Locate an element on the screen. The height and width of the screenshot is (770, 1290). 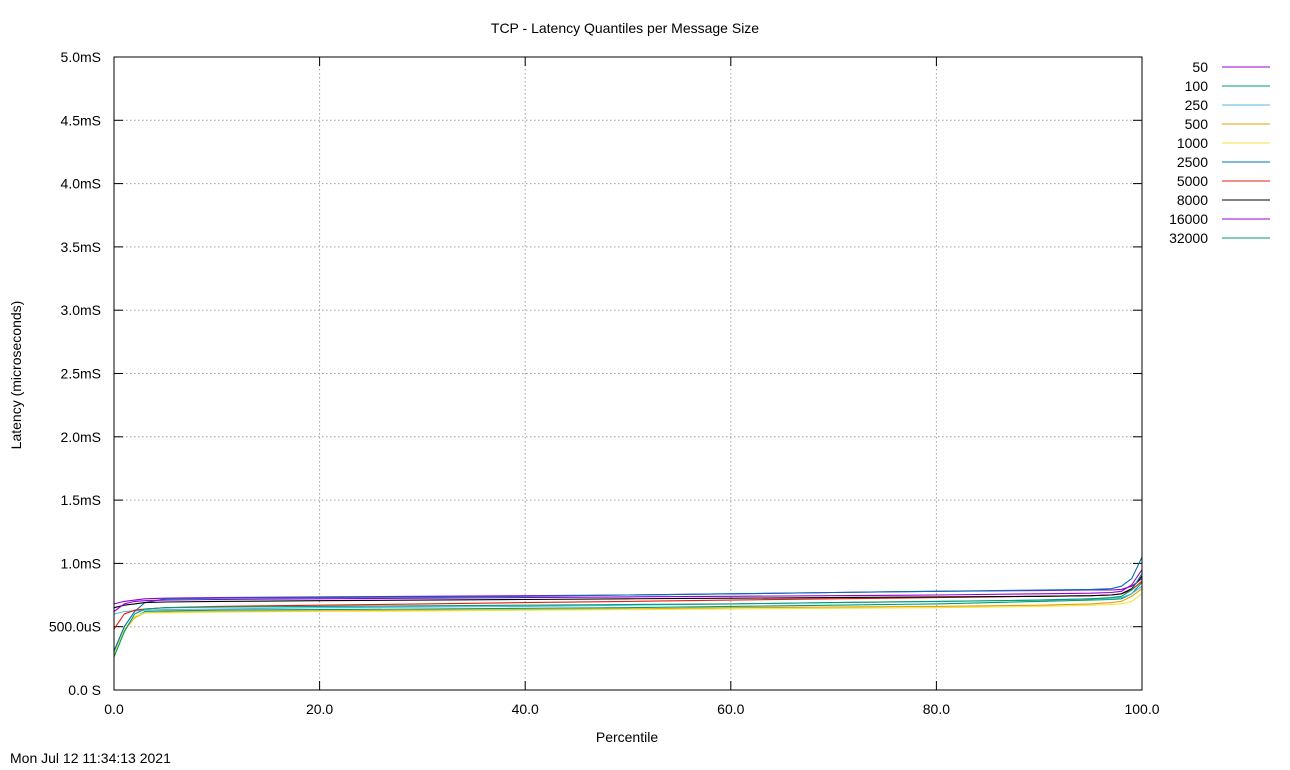
series-lines is located at coordinates (628, 607).